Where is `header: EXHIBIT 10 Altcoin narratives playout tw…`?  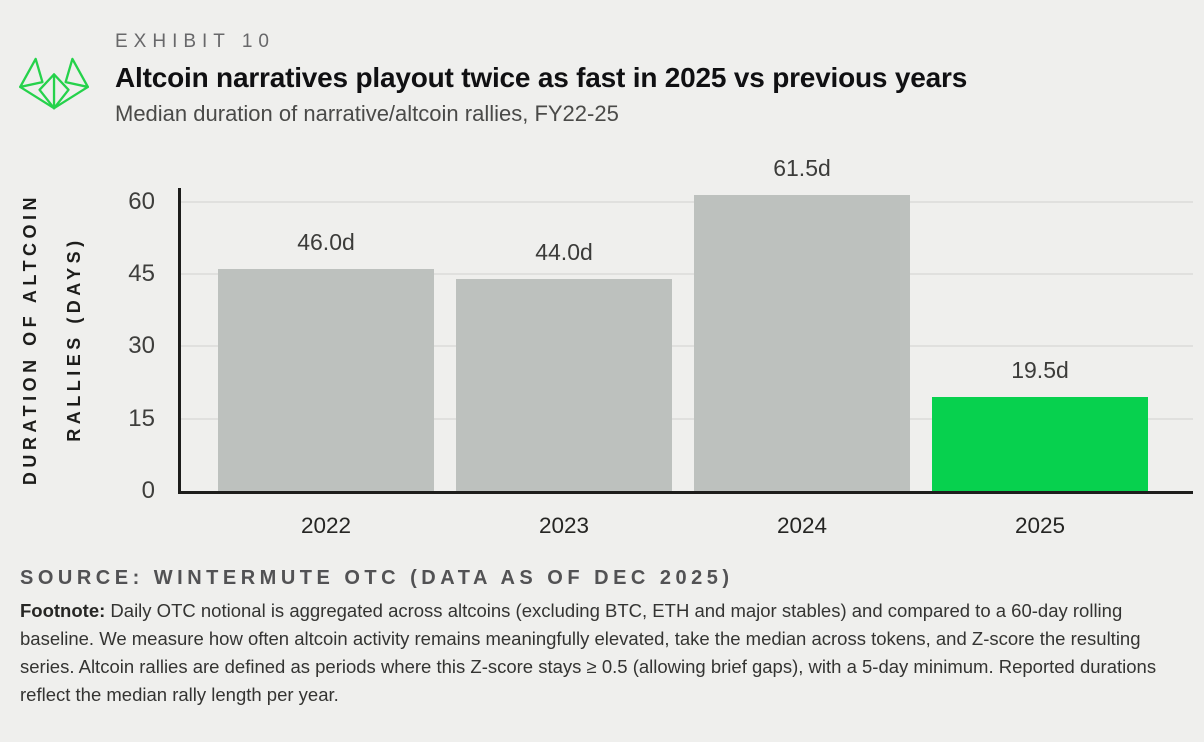
header: EXHIBIT 10 Altcoin narratives playout tw… is located at coordinates (645, 79).